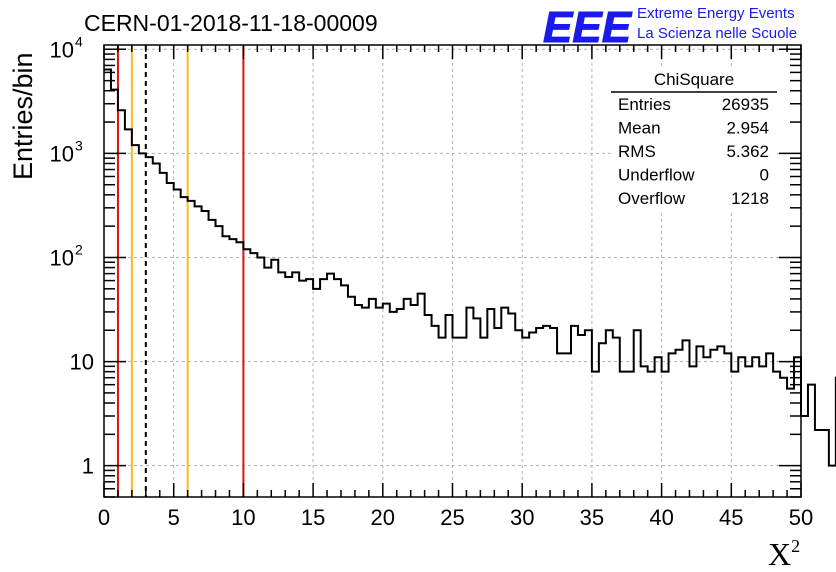 This screenshot has height=572, width=836. Describe the element at coordinates (383, 517) in the screenshot. I see `x-tick-label: 20` at that location.